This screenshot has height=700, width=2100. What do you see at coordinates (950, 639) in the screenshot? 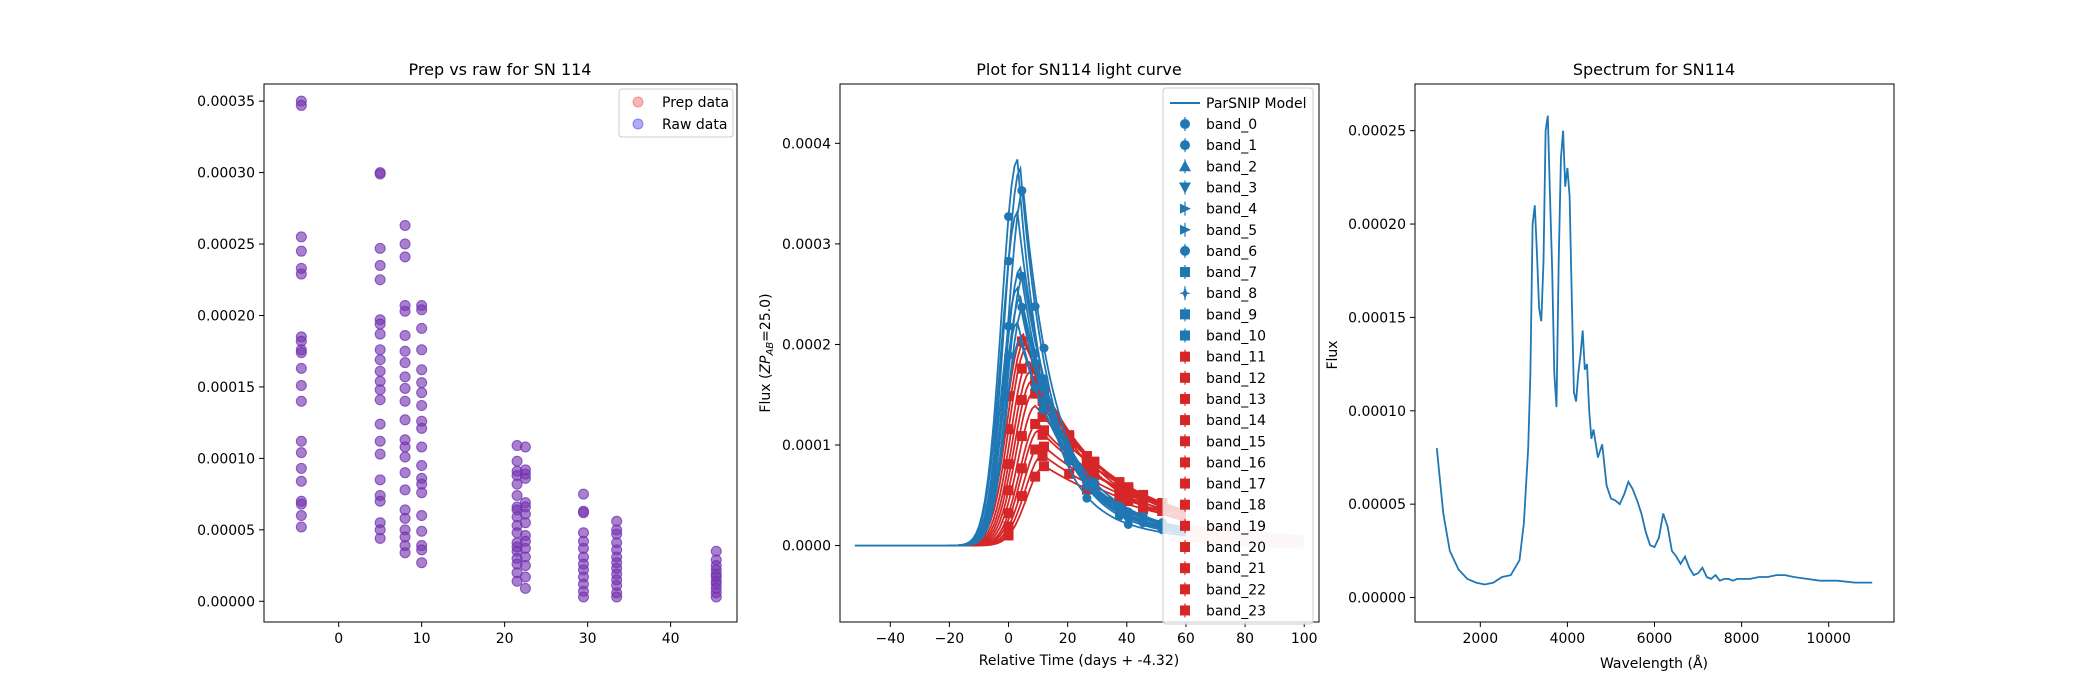
I see `x-tick-label: −20` at bounding box center [950, 639].